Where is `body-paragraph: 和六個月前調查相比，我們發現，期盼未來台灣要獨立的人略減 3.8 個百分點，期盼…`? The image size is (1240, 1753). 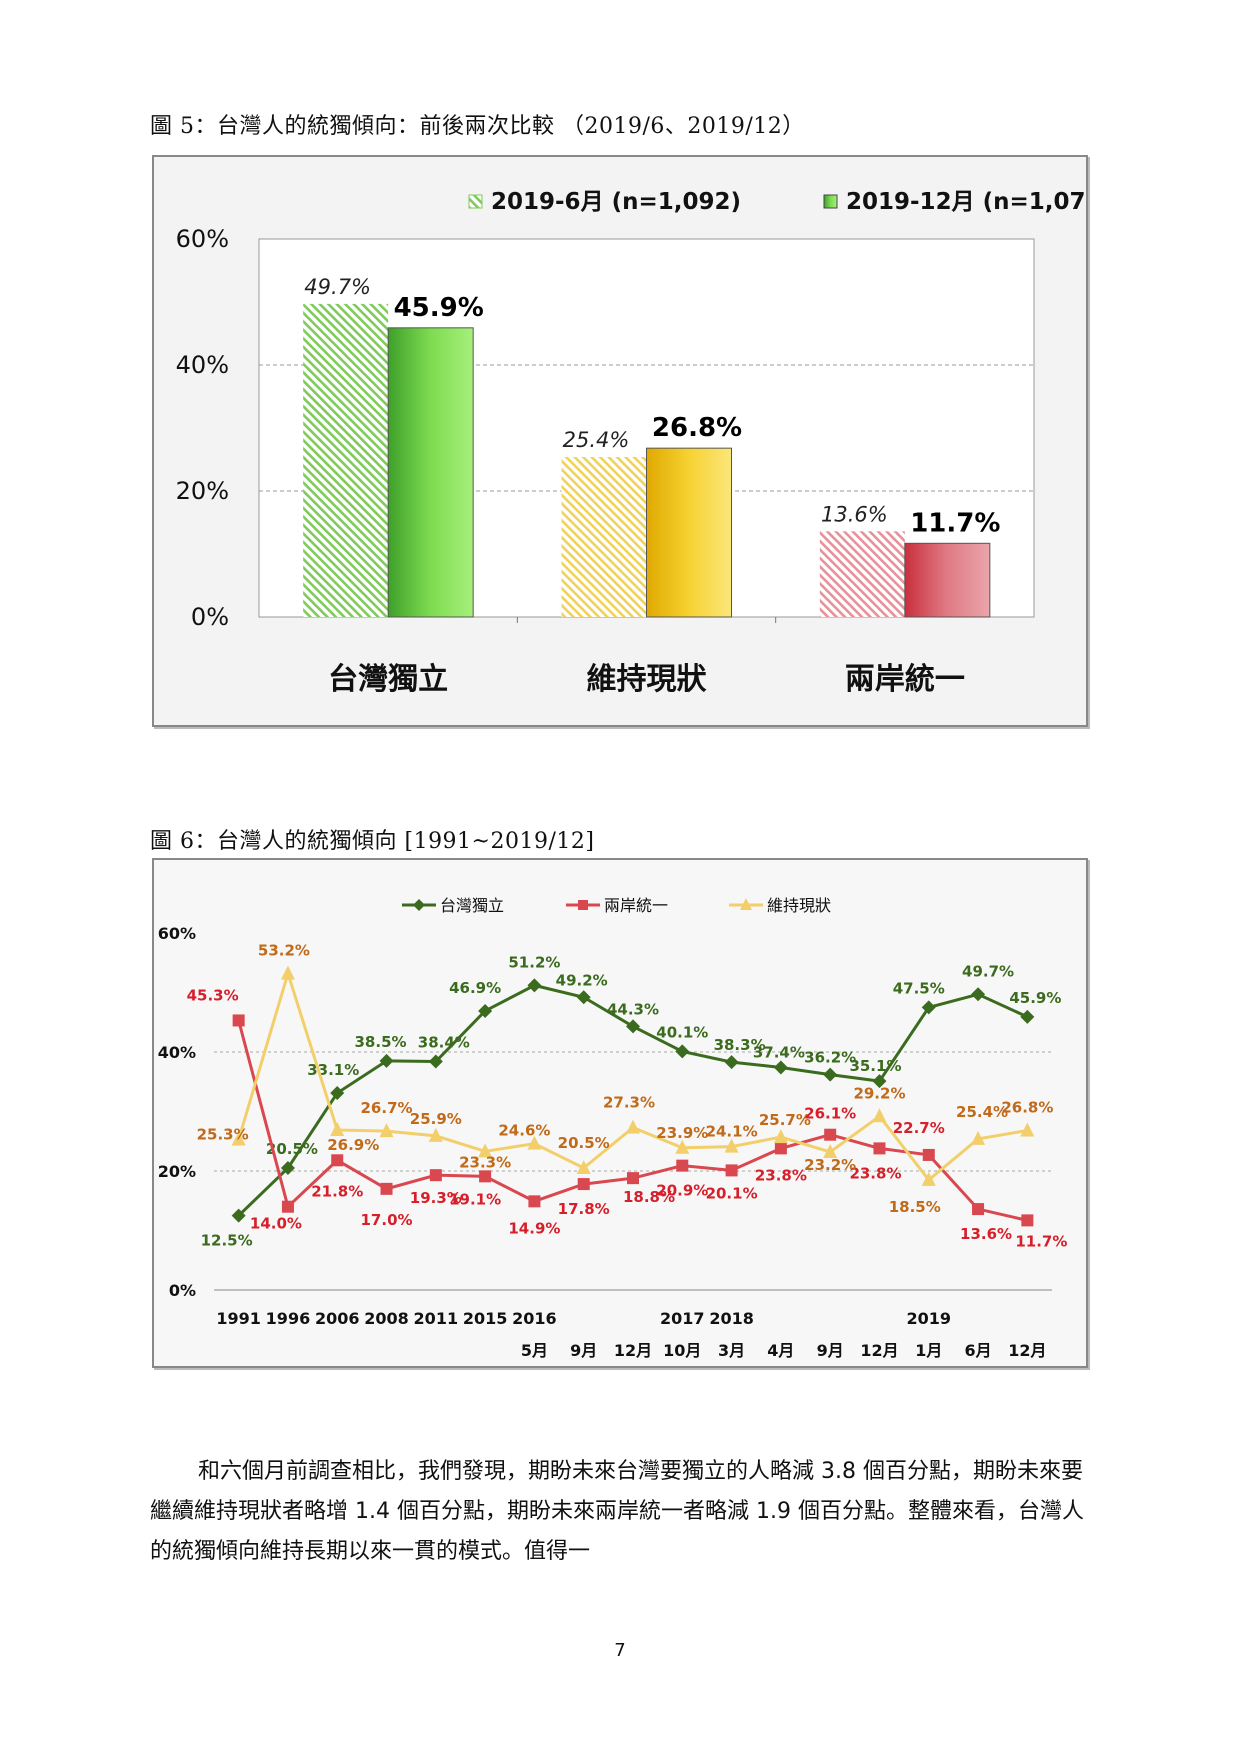
body-paragraph: 和六個月前調查相比，我們發現，期盼未來台灣要獨立的人略減 3.8 個百分點，期盼… is located at coordinates (617, 1511).